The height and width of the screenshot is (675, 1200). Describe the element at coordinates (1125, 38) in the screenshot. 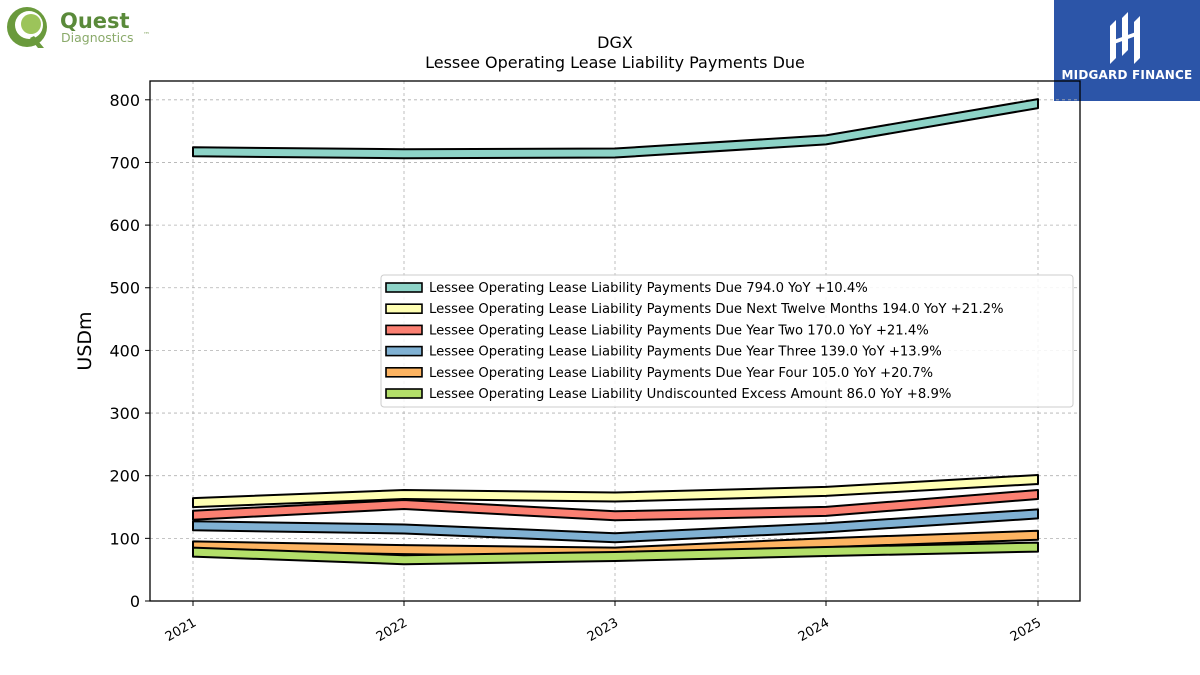

I see `midgard-logo-mark` at that location.